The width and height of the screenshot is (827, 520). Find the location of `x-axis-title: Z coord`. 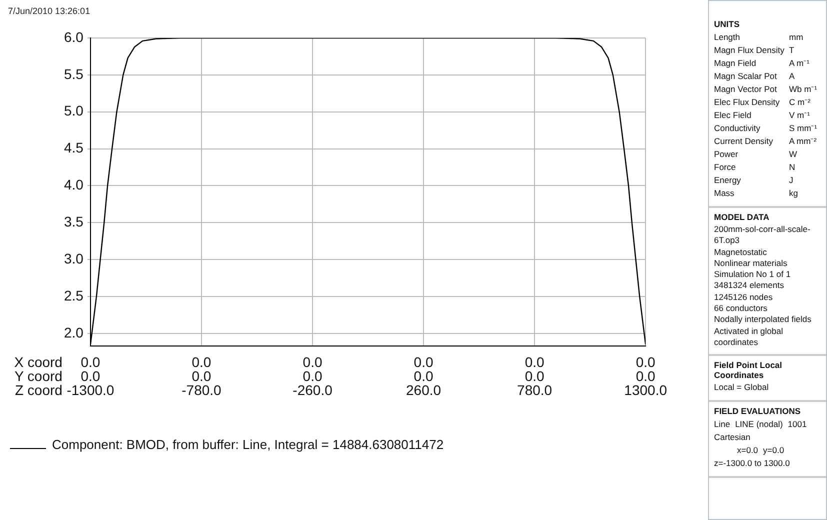

x-axis-title: Z coord is located at coordinates (38, 390).